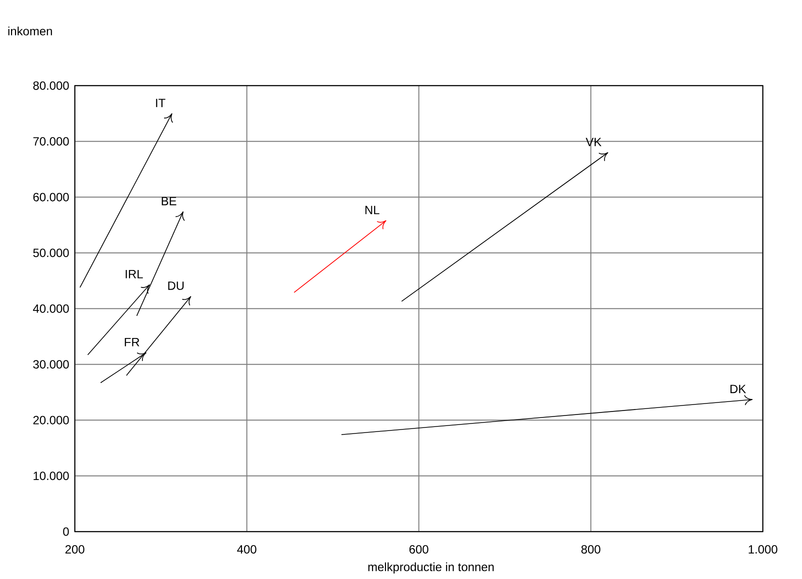 This screenshot has height=579, width=802. Describe the element at coordinates (66, 531) in the screenshot. I see `y-tick-label: 0` at that location.